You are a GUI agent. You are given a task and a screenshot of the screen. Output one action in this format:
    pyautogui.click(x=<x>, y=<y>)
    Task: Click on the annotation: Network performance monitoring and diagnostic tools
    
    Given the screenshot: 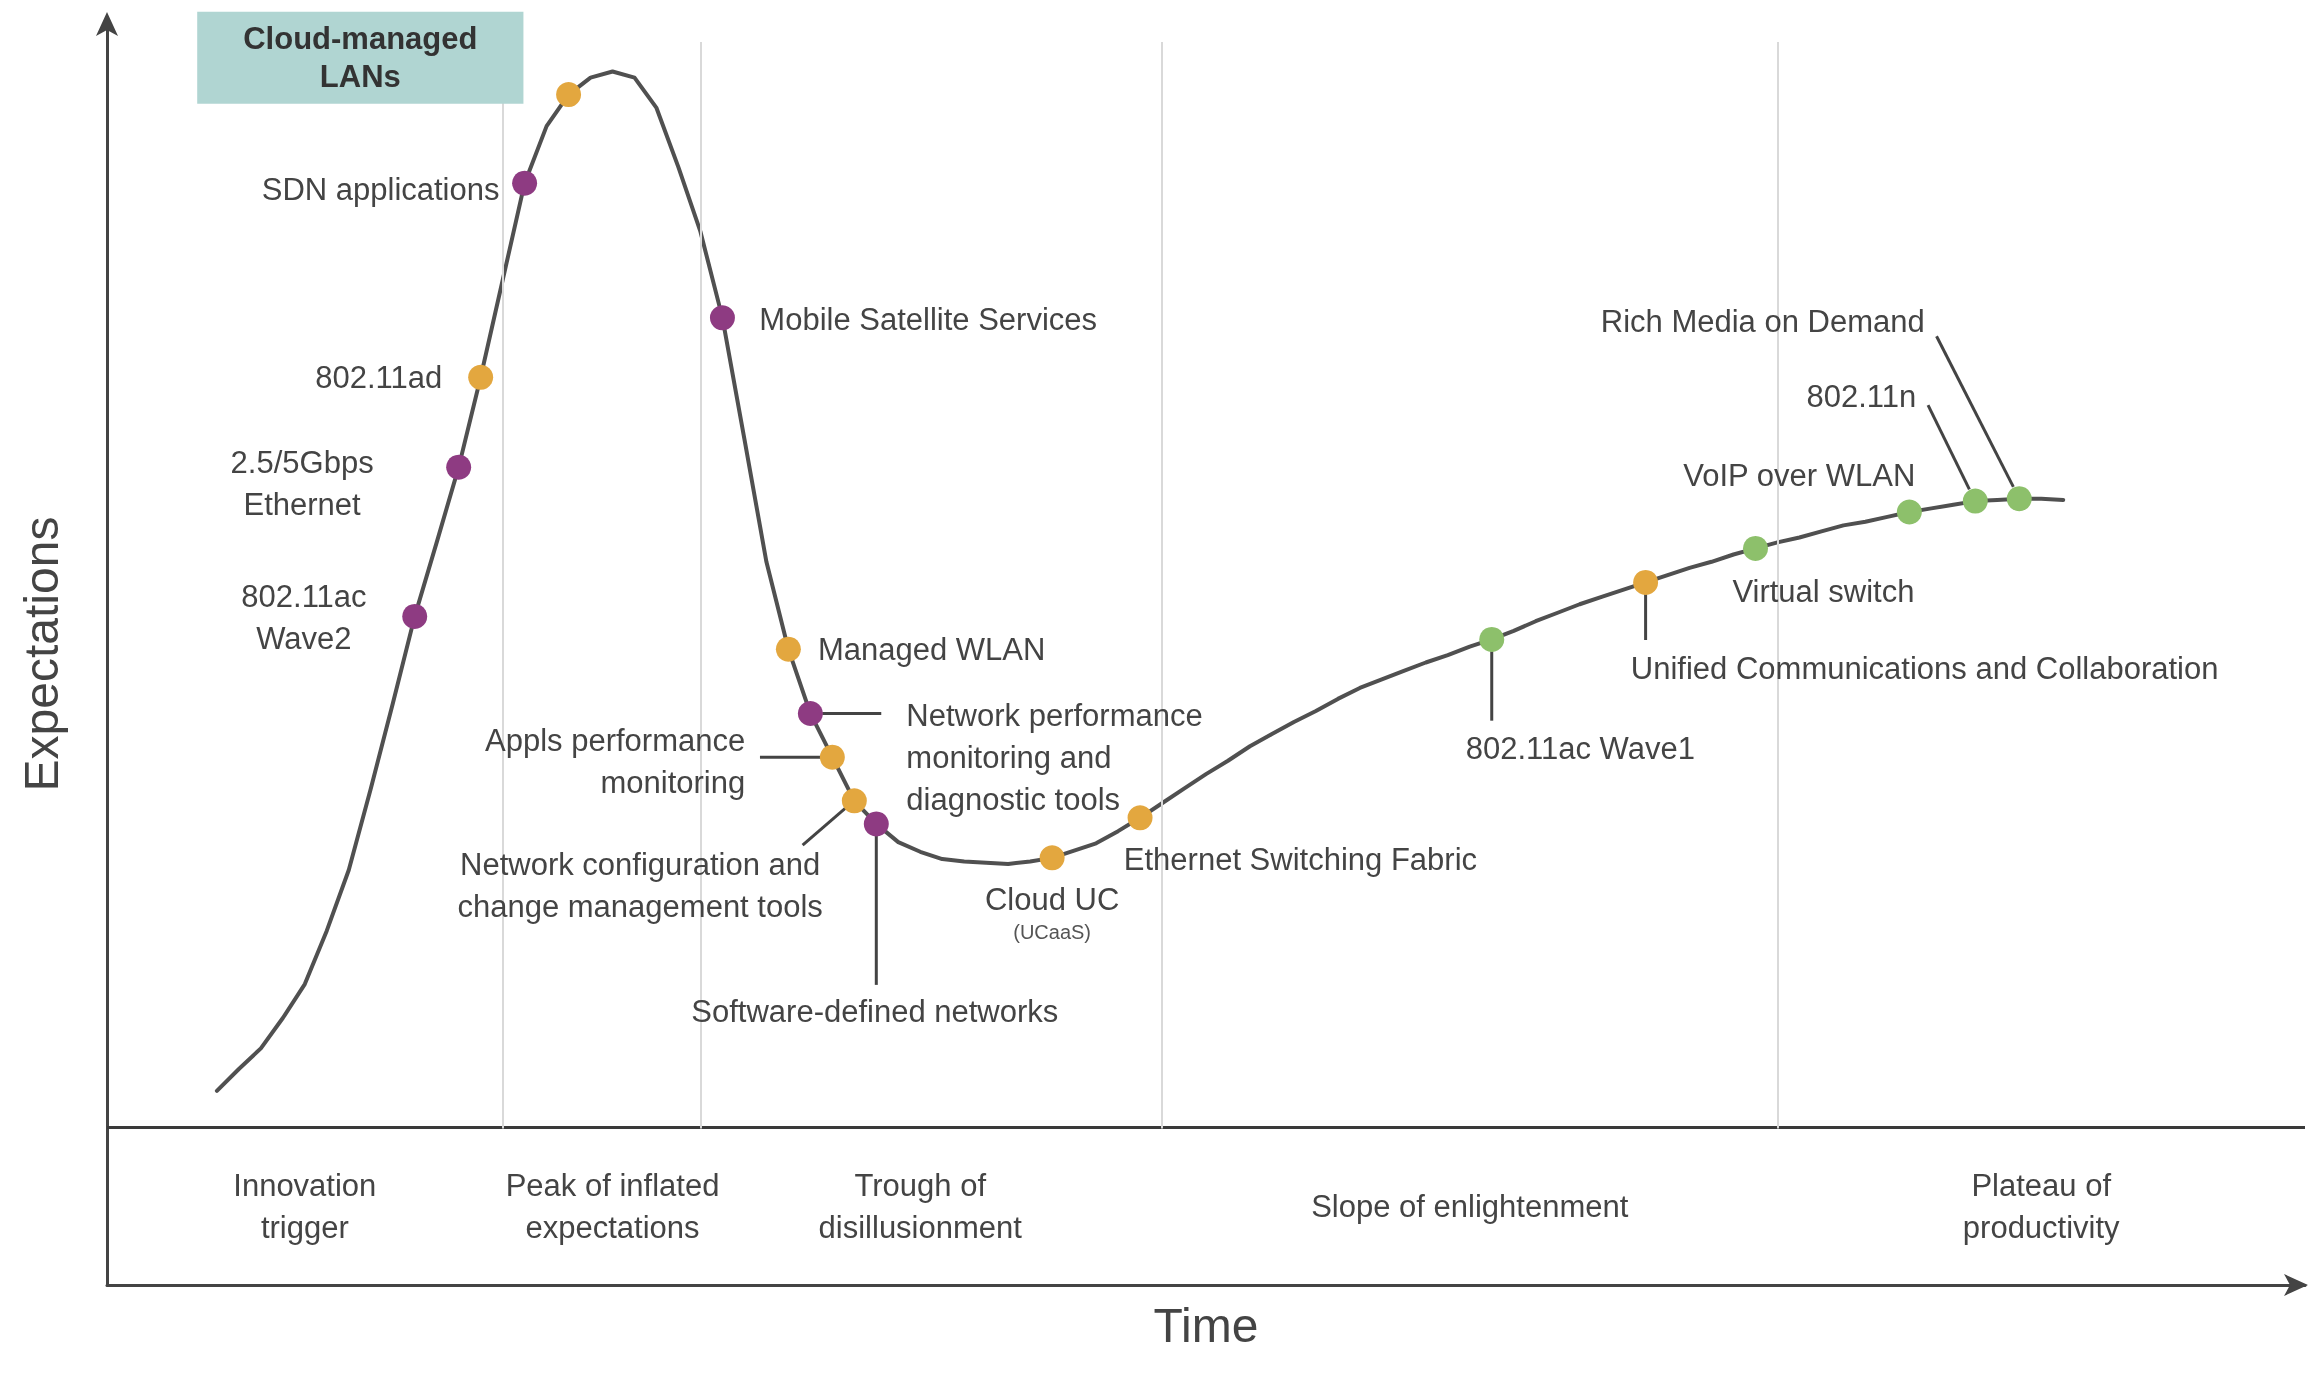 What is the action you would take?
    pyautogui.click(x=1054, y=758)
    